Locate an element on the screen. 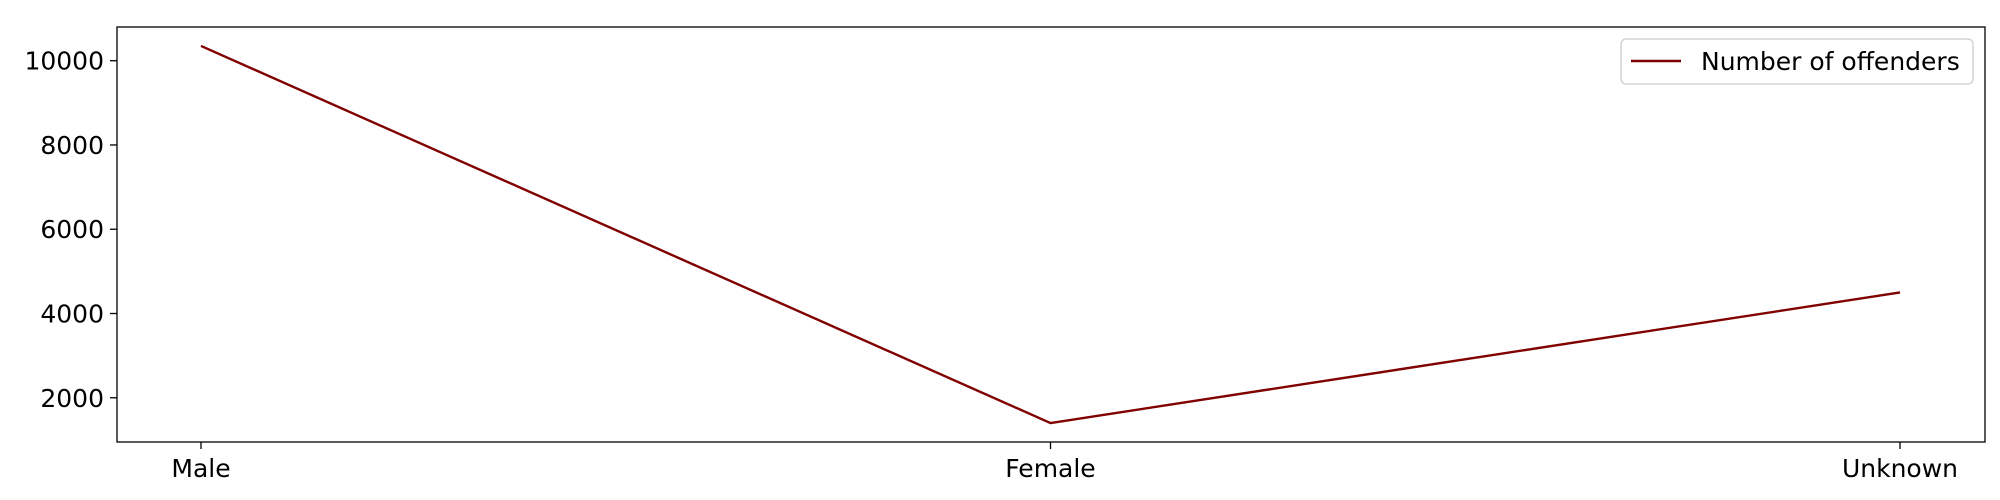 The width and height of the screenshot is (2000, 500). y-tick-label: 10000 is located at coordinates (64, 61).